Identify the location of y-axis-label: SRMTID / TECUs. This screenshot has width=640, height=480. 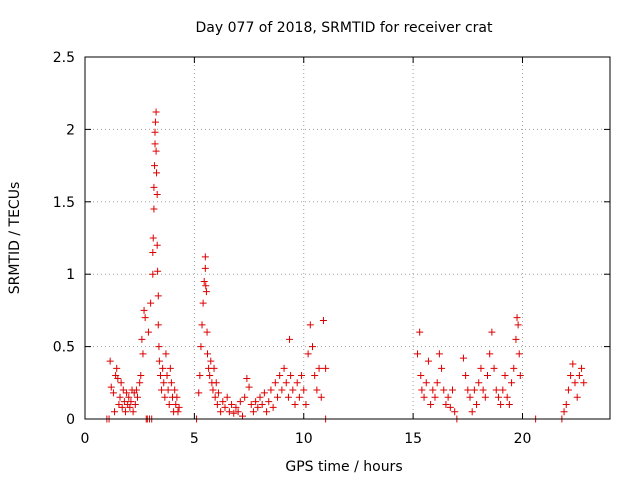
(15, 238).